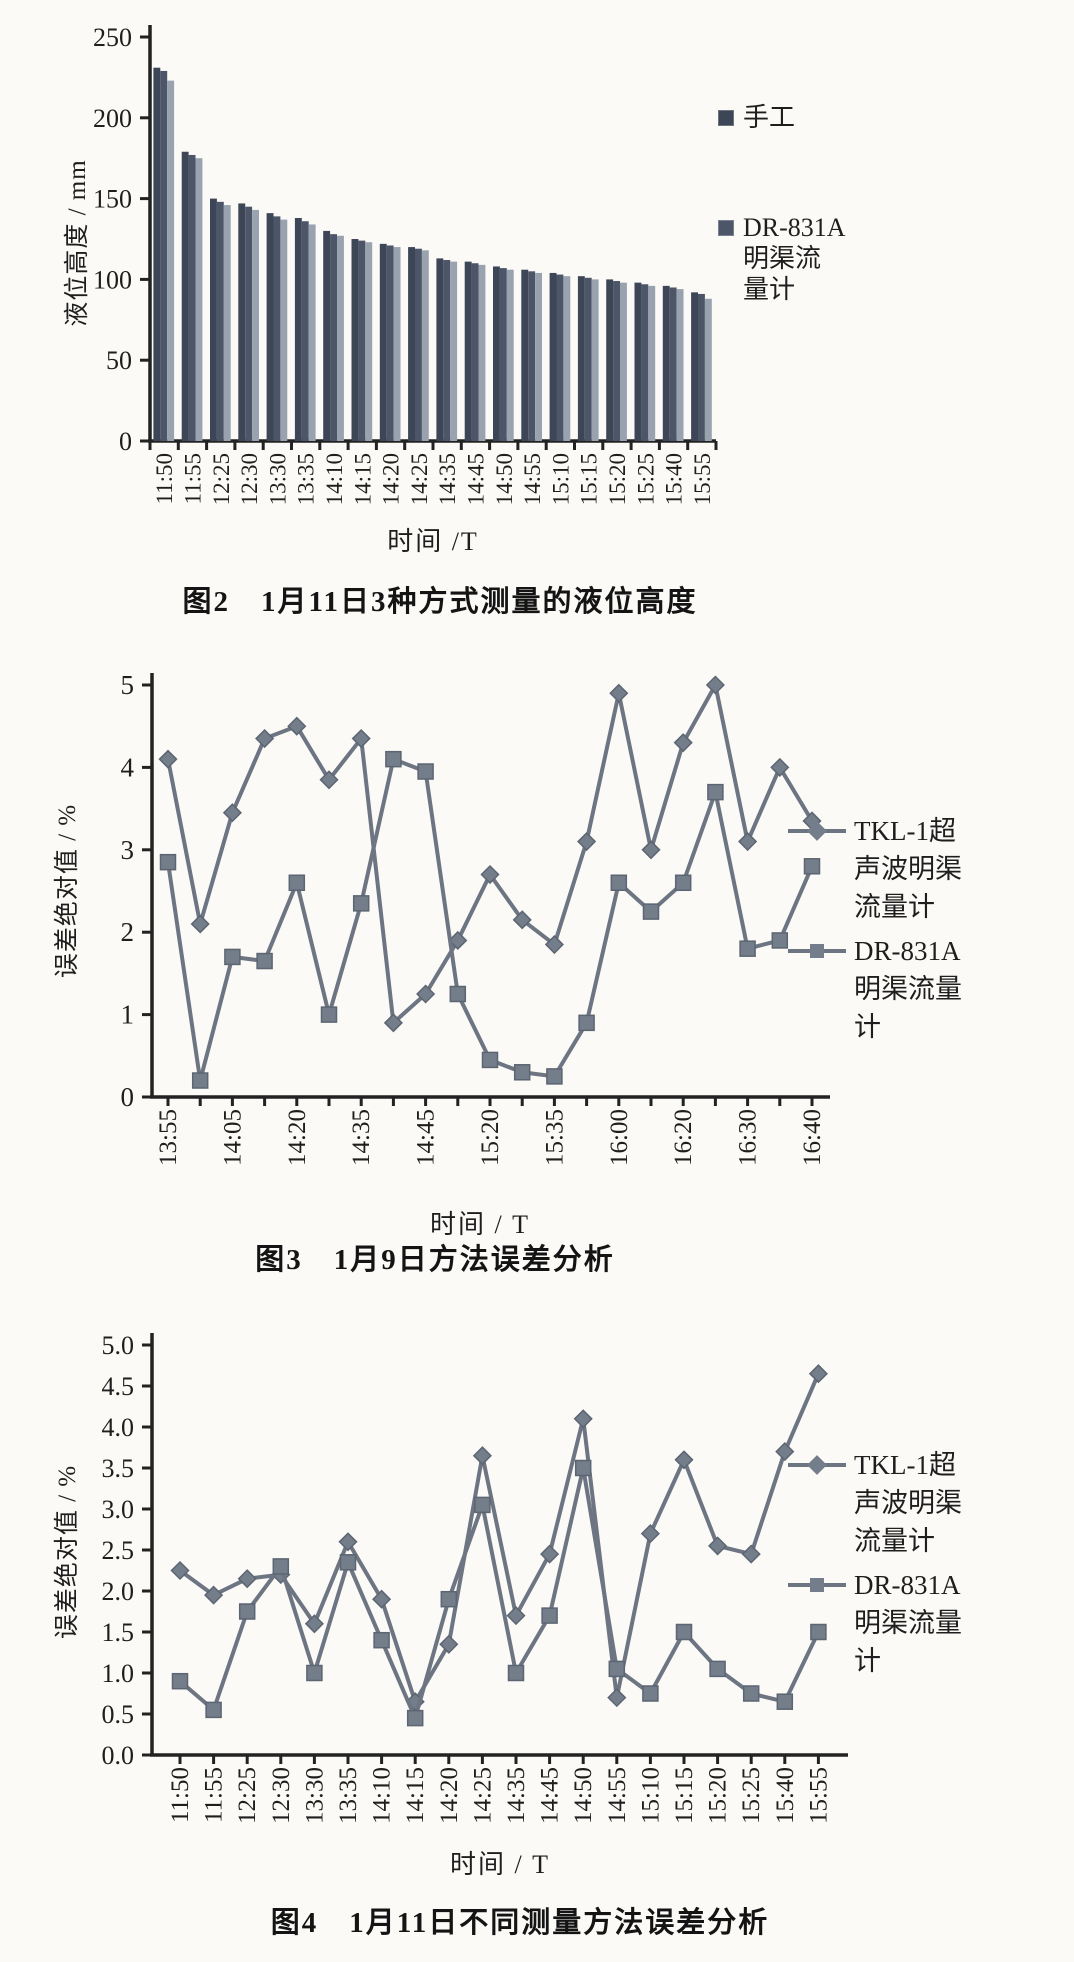  What do you see at coordinates (112, 279) in the screenshot?
I see `fig2-y-tick-label: 100` at bounding box center [112, 279].